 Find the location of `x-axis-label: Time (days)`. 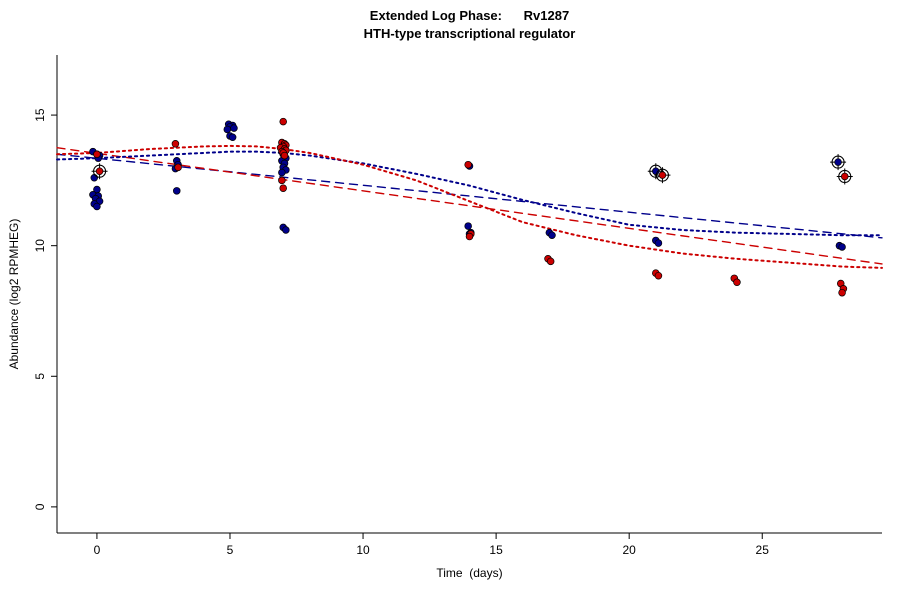

x-axis-label: Time (days) is located at coordinates (469, 573).